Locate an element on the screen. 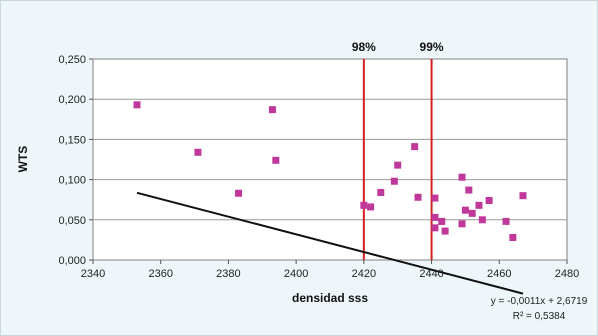  x-tick-label: 2420 is located at coordinates (364, 274).